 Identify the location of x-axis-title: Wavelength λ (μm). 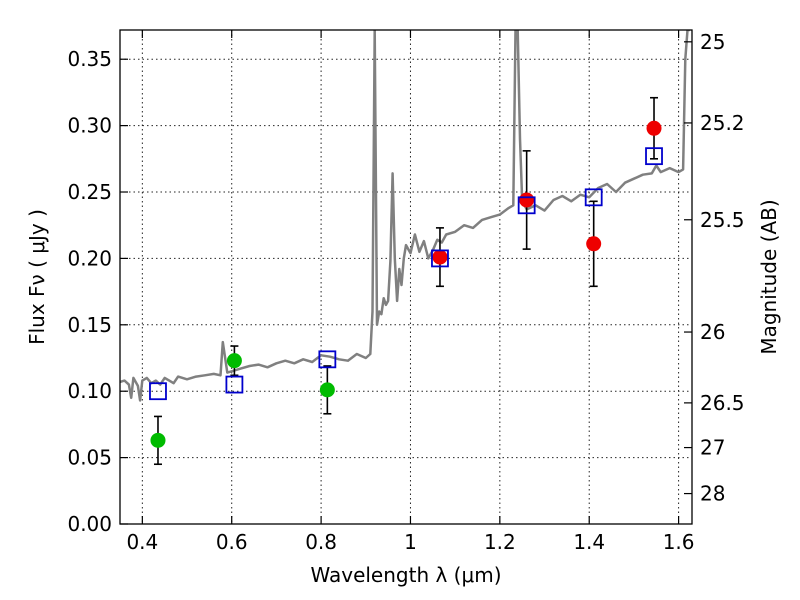
(405, 575).